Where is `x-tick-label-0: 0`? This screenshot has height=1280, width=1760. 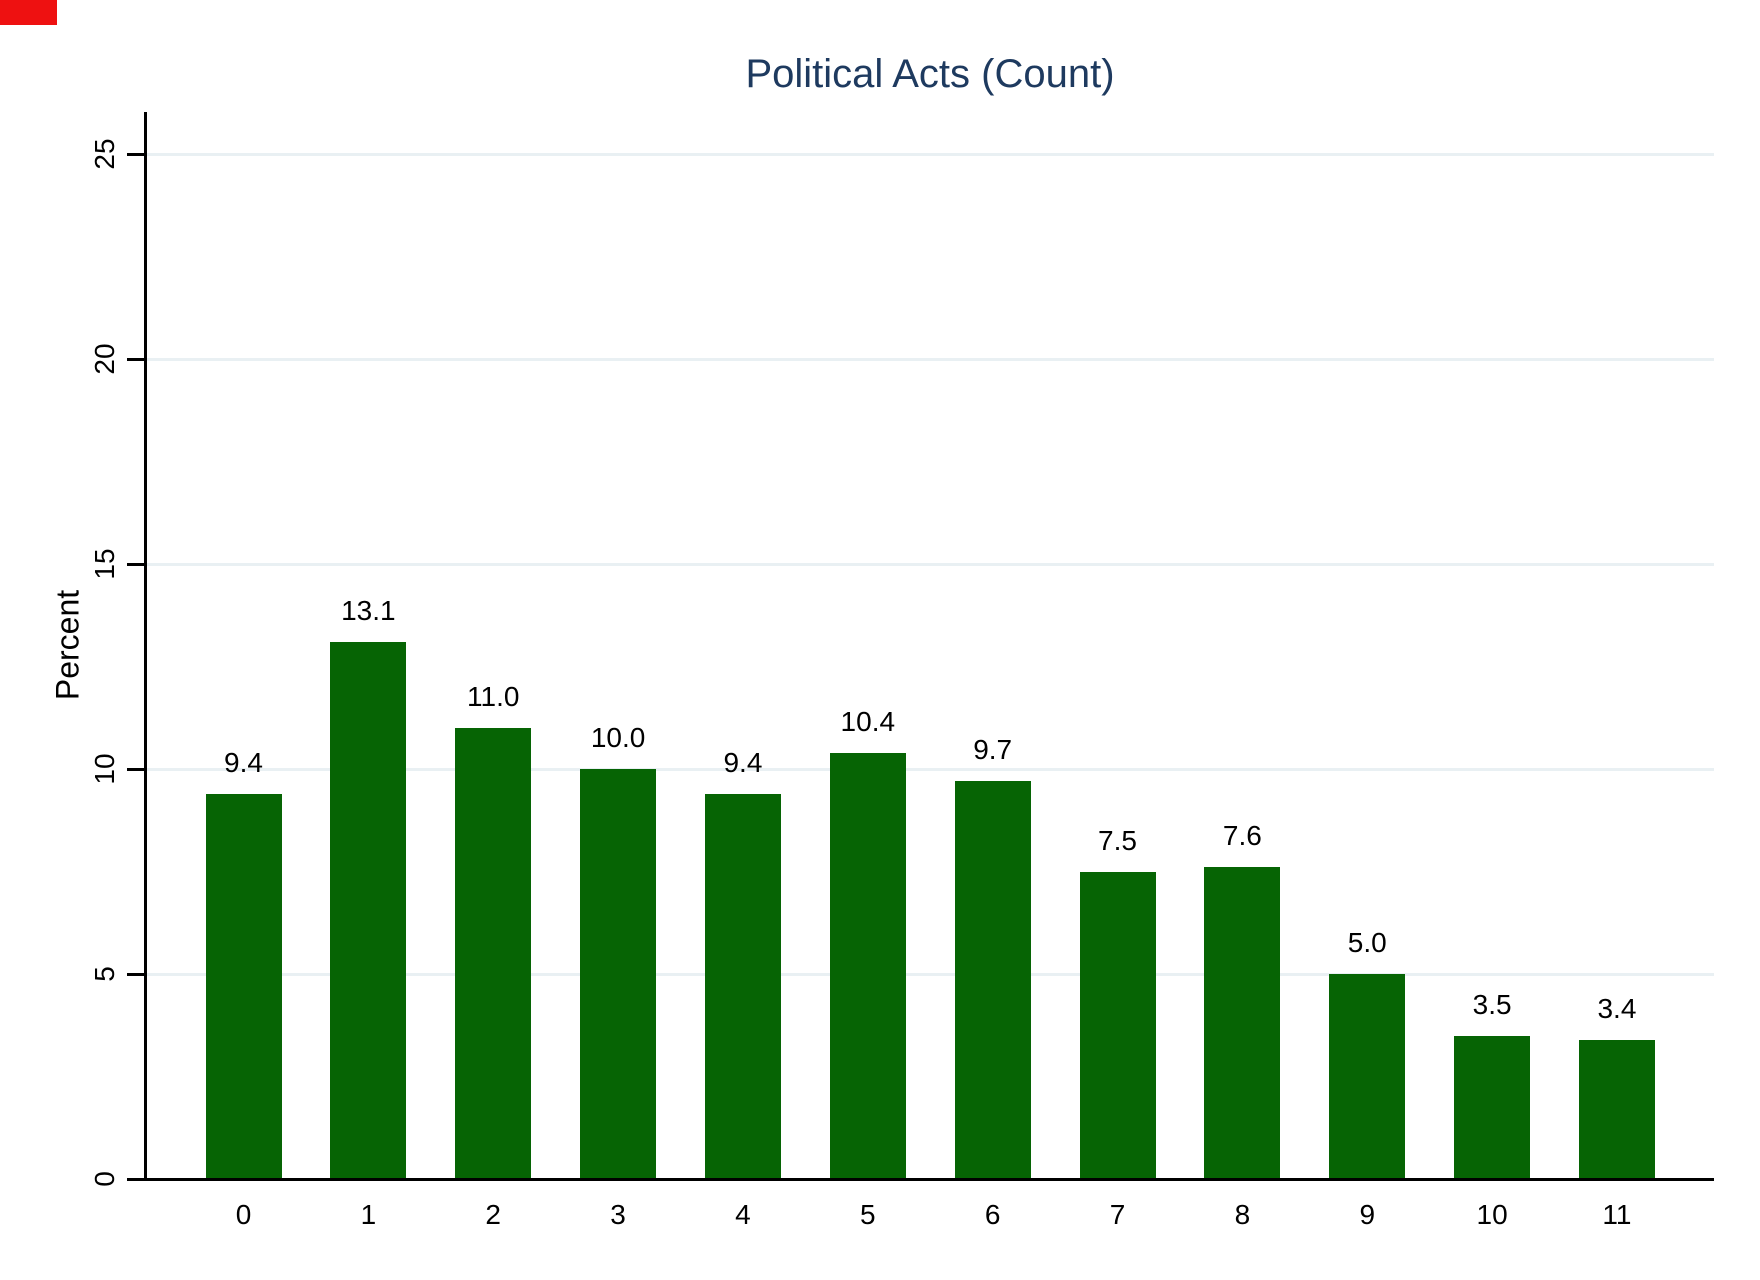
x-tick-label-0: 0 is located at coordinates (243, 1214).